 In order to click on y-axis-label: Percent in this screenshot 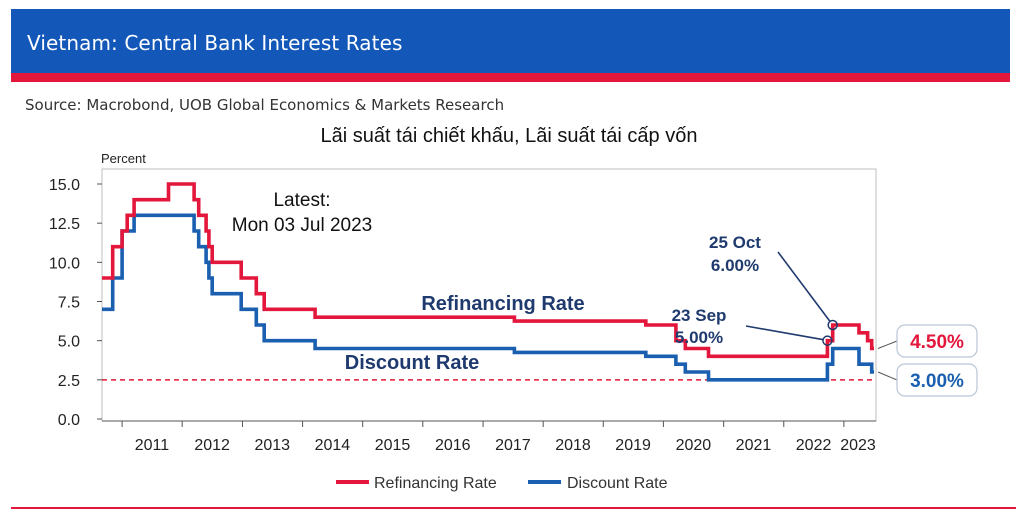, I will do `click(123, 158)`.